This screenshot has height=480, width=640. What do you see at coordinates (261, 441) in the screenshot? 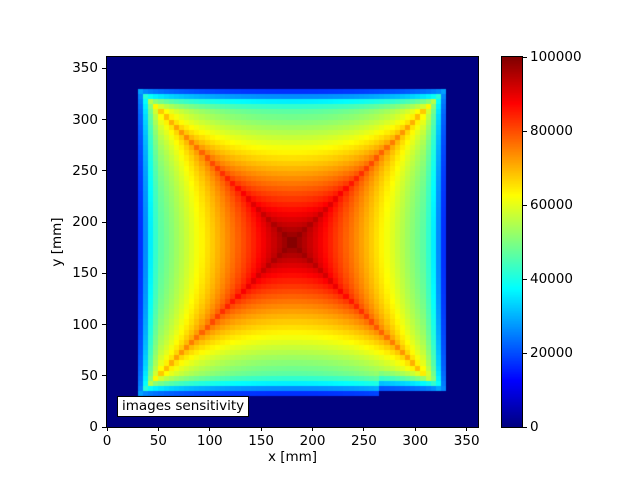
I see `x-tick-label: 150` at bounding box center [261, 441].